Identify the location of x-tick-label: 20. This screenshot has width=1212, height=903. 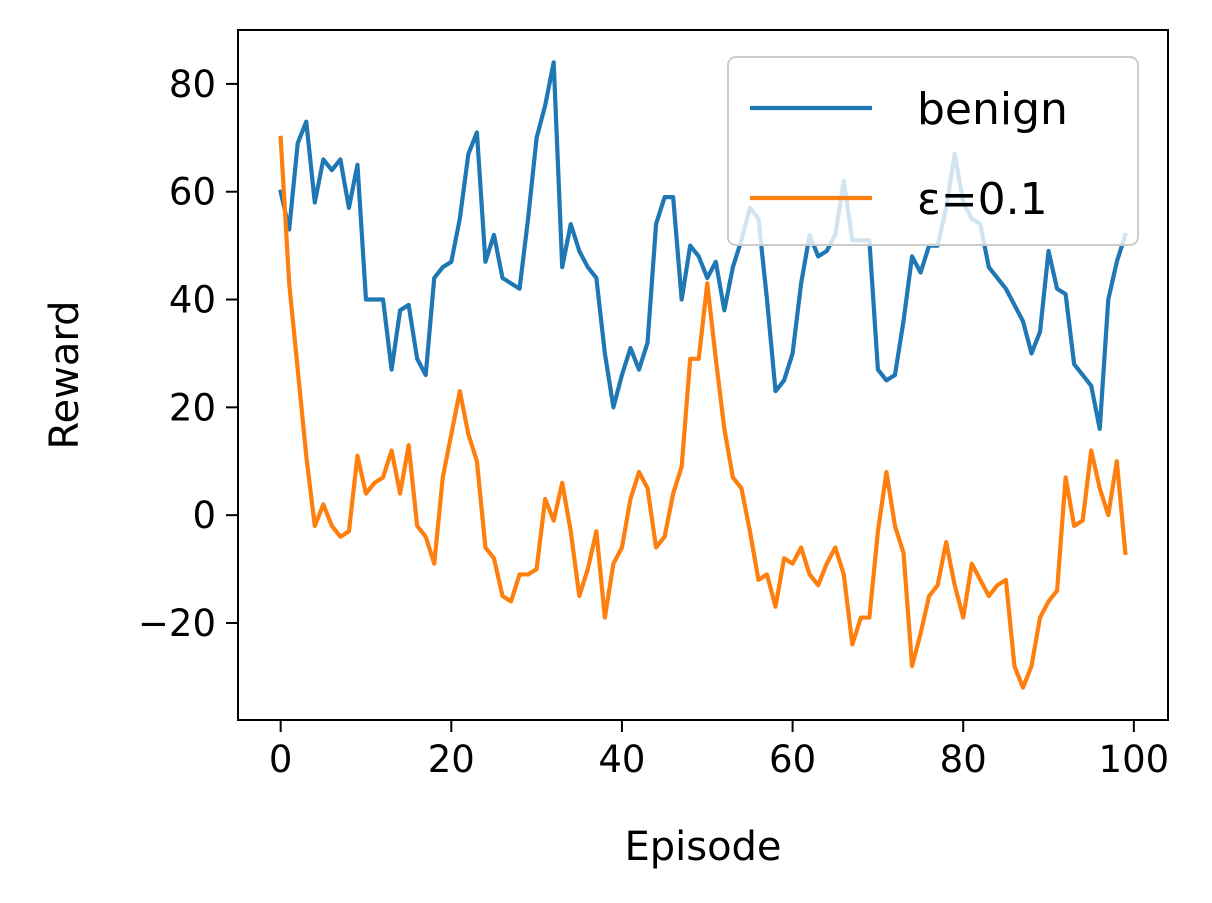
(451, 759).